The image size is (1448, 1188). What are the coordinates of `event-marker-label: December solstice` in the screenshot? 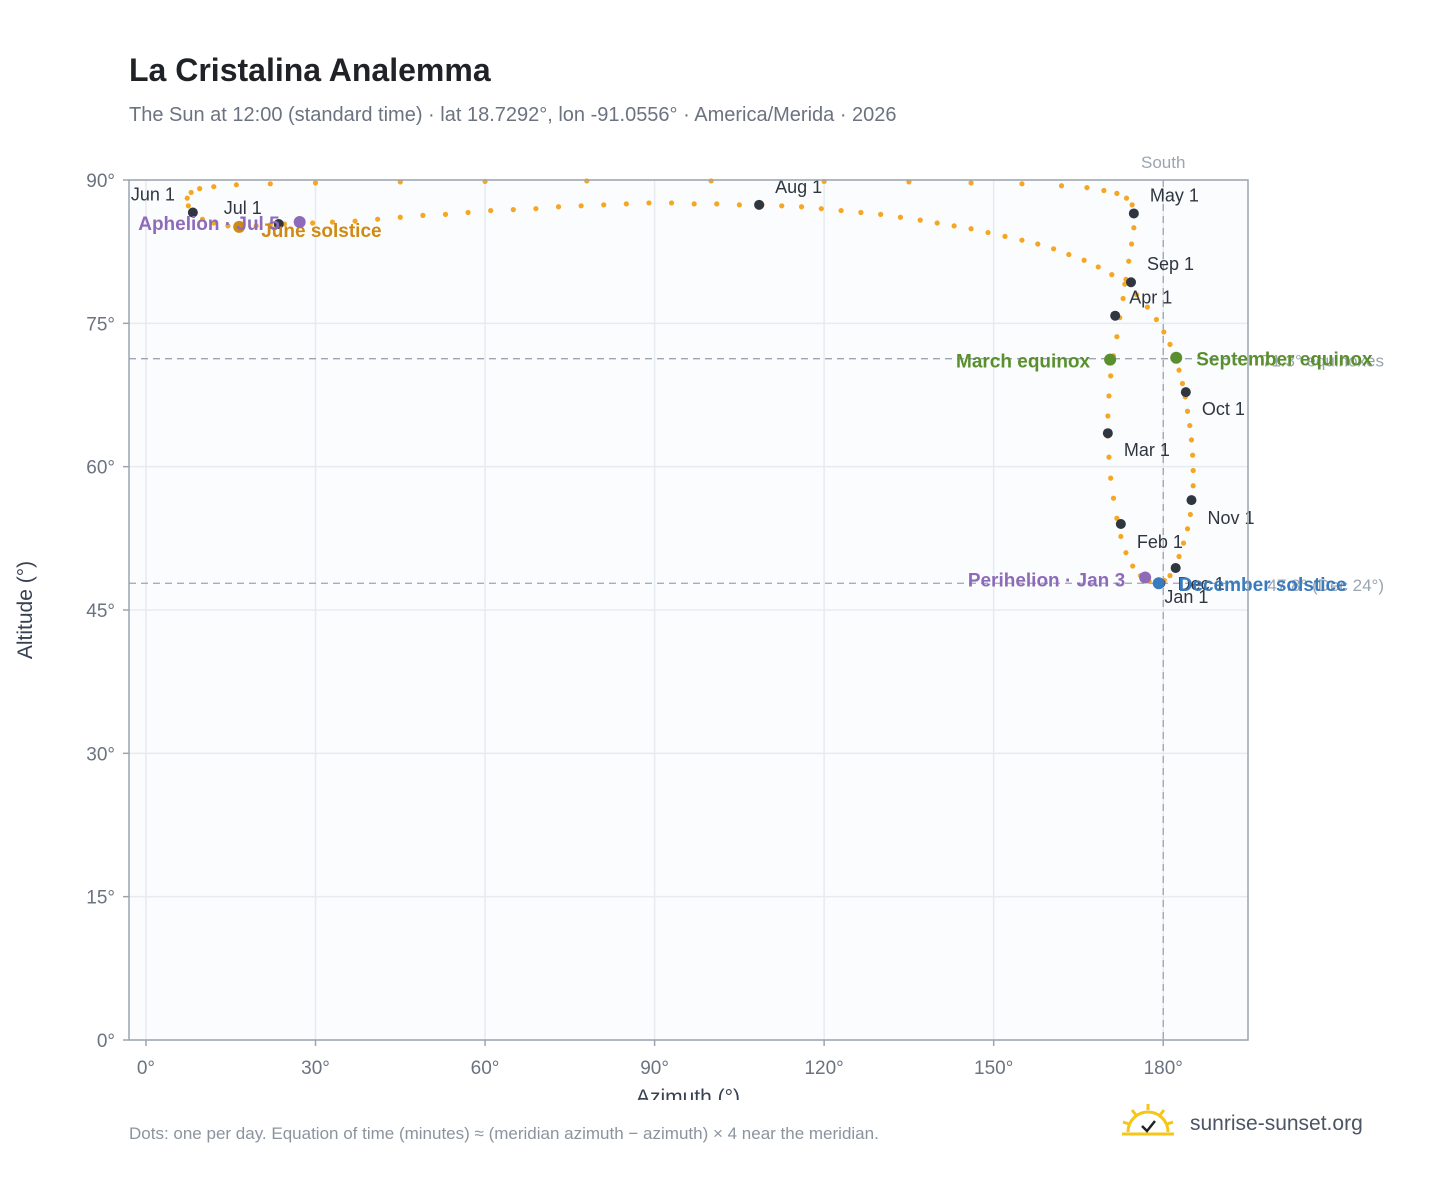 It's located at (1263, 585).